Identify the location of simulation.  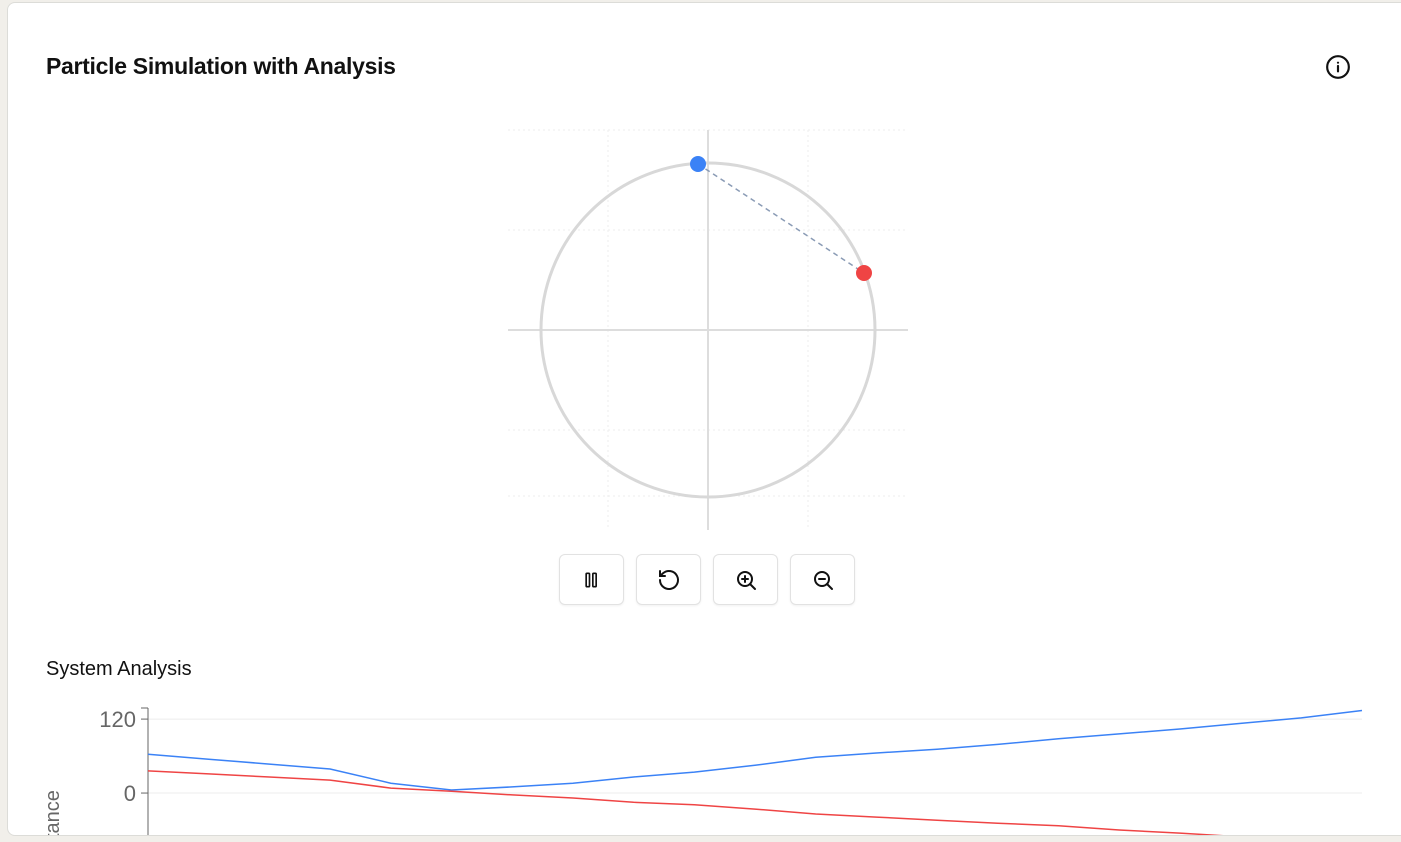
(708, 329).